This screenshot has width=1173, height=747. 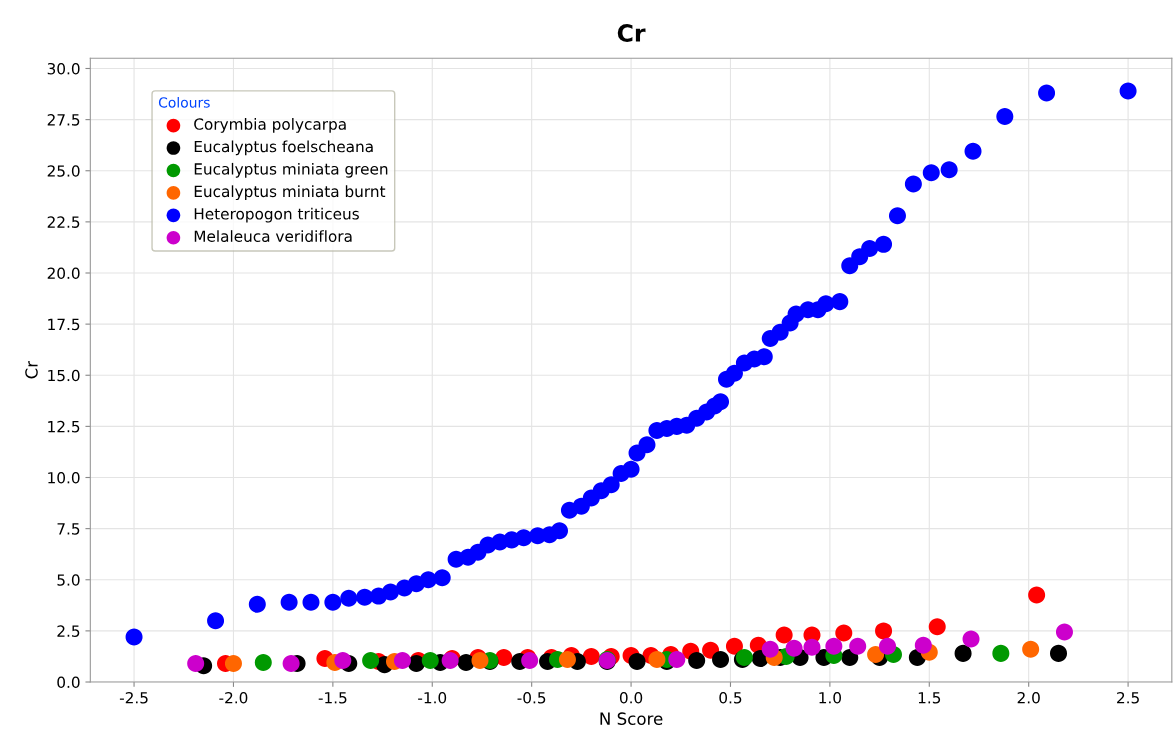 I want to click on x-tick-label: 1.5, so click(x=929, y=698).